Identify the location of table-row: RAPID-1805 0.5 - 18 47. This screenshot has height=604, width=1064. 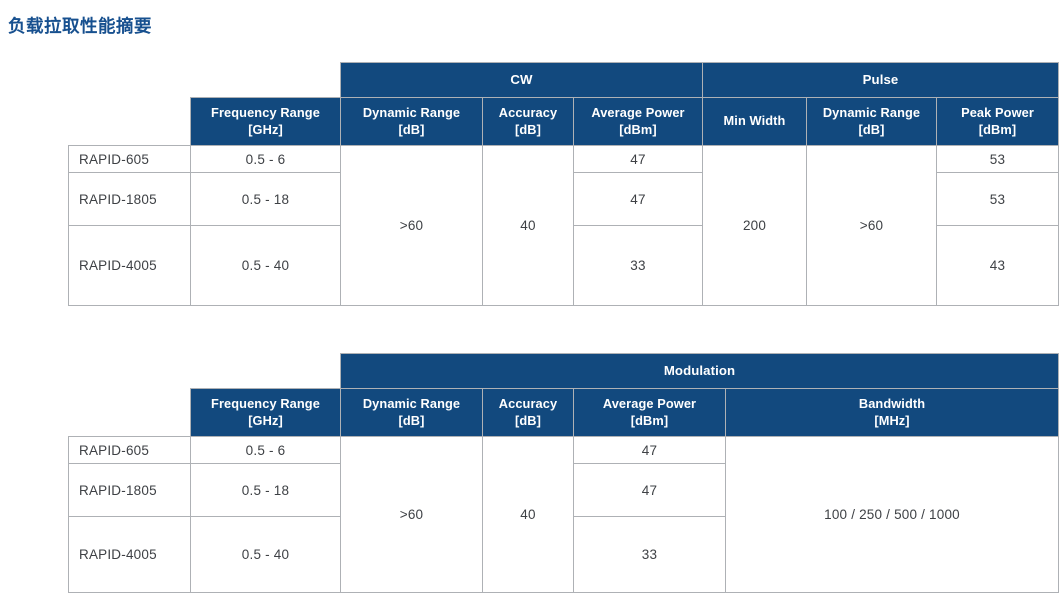
(563, 490).